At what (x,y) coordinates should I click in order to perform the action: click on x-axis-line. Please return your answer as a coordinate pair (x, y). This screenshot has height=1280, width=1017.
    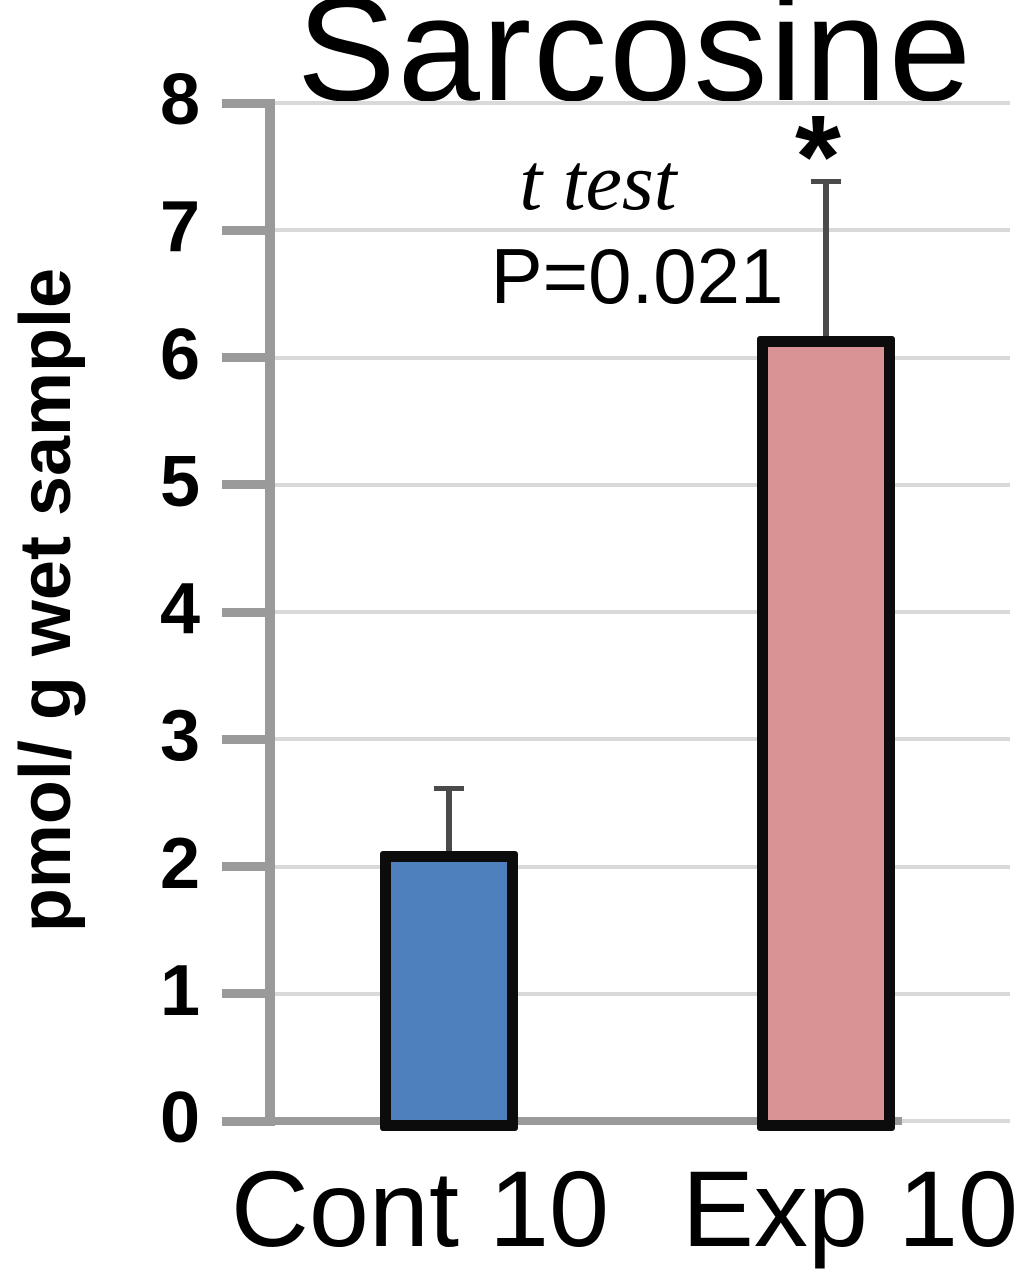
    Looking at the image, I should click on (562, 1121).